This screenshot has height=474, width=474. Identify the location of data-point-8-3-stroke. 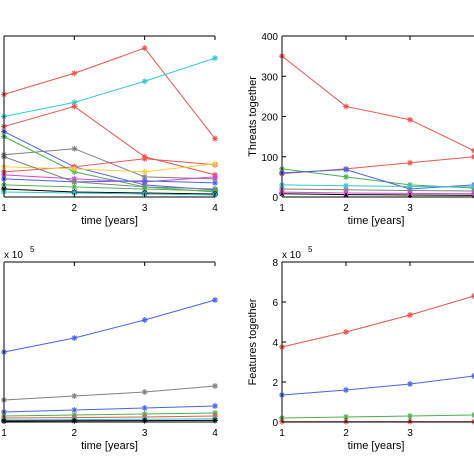
(215, 177).